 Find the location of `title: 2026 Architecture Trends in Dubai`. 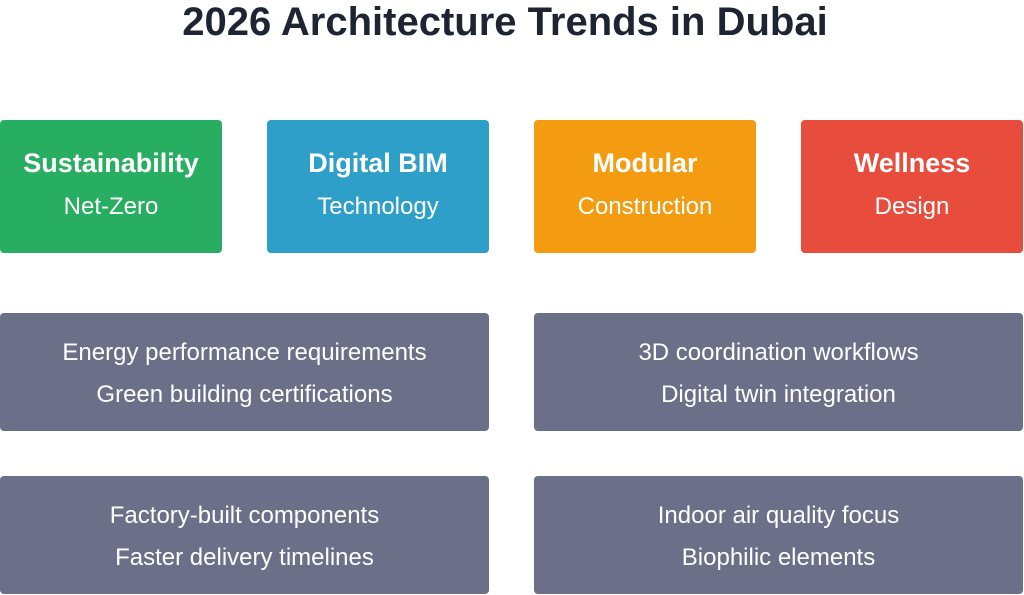

title: 2026 Architecture Trends in Dubai is located at coordinates (505, 22).